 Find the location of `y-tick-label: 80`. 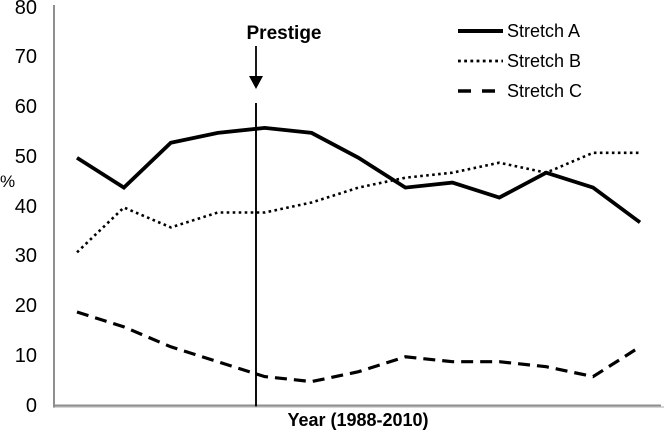

y-tick-label: 80 is located at coordinates (25, 9).